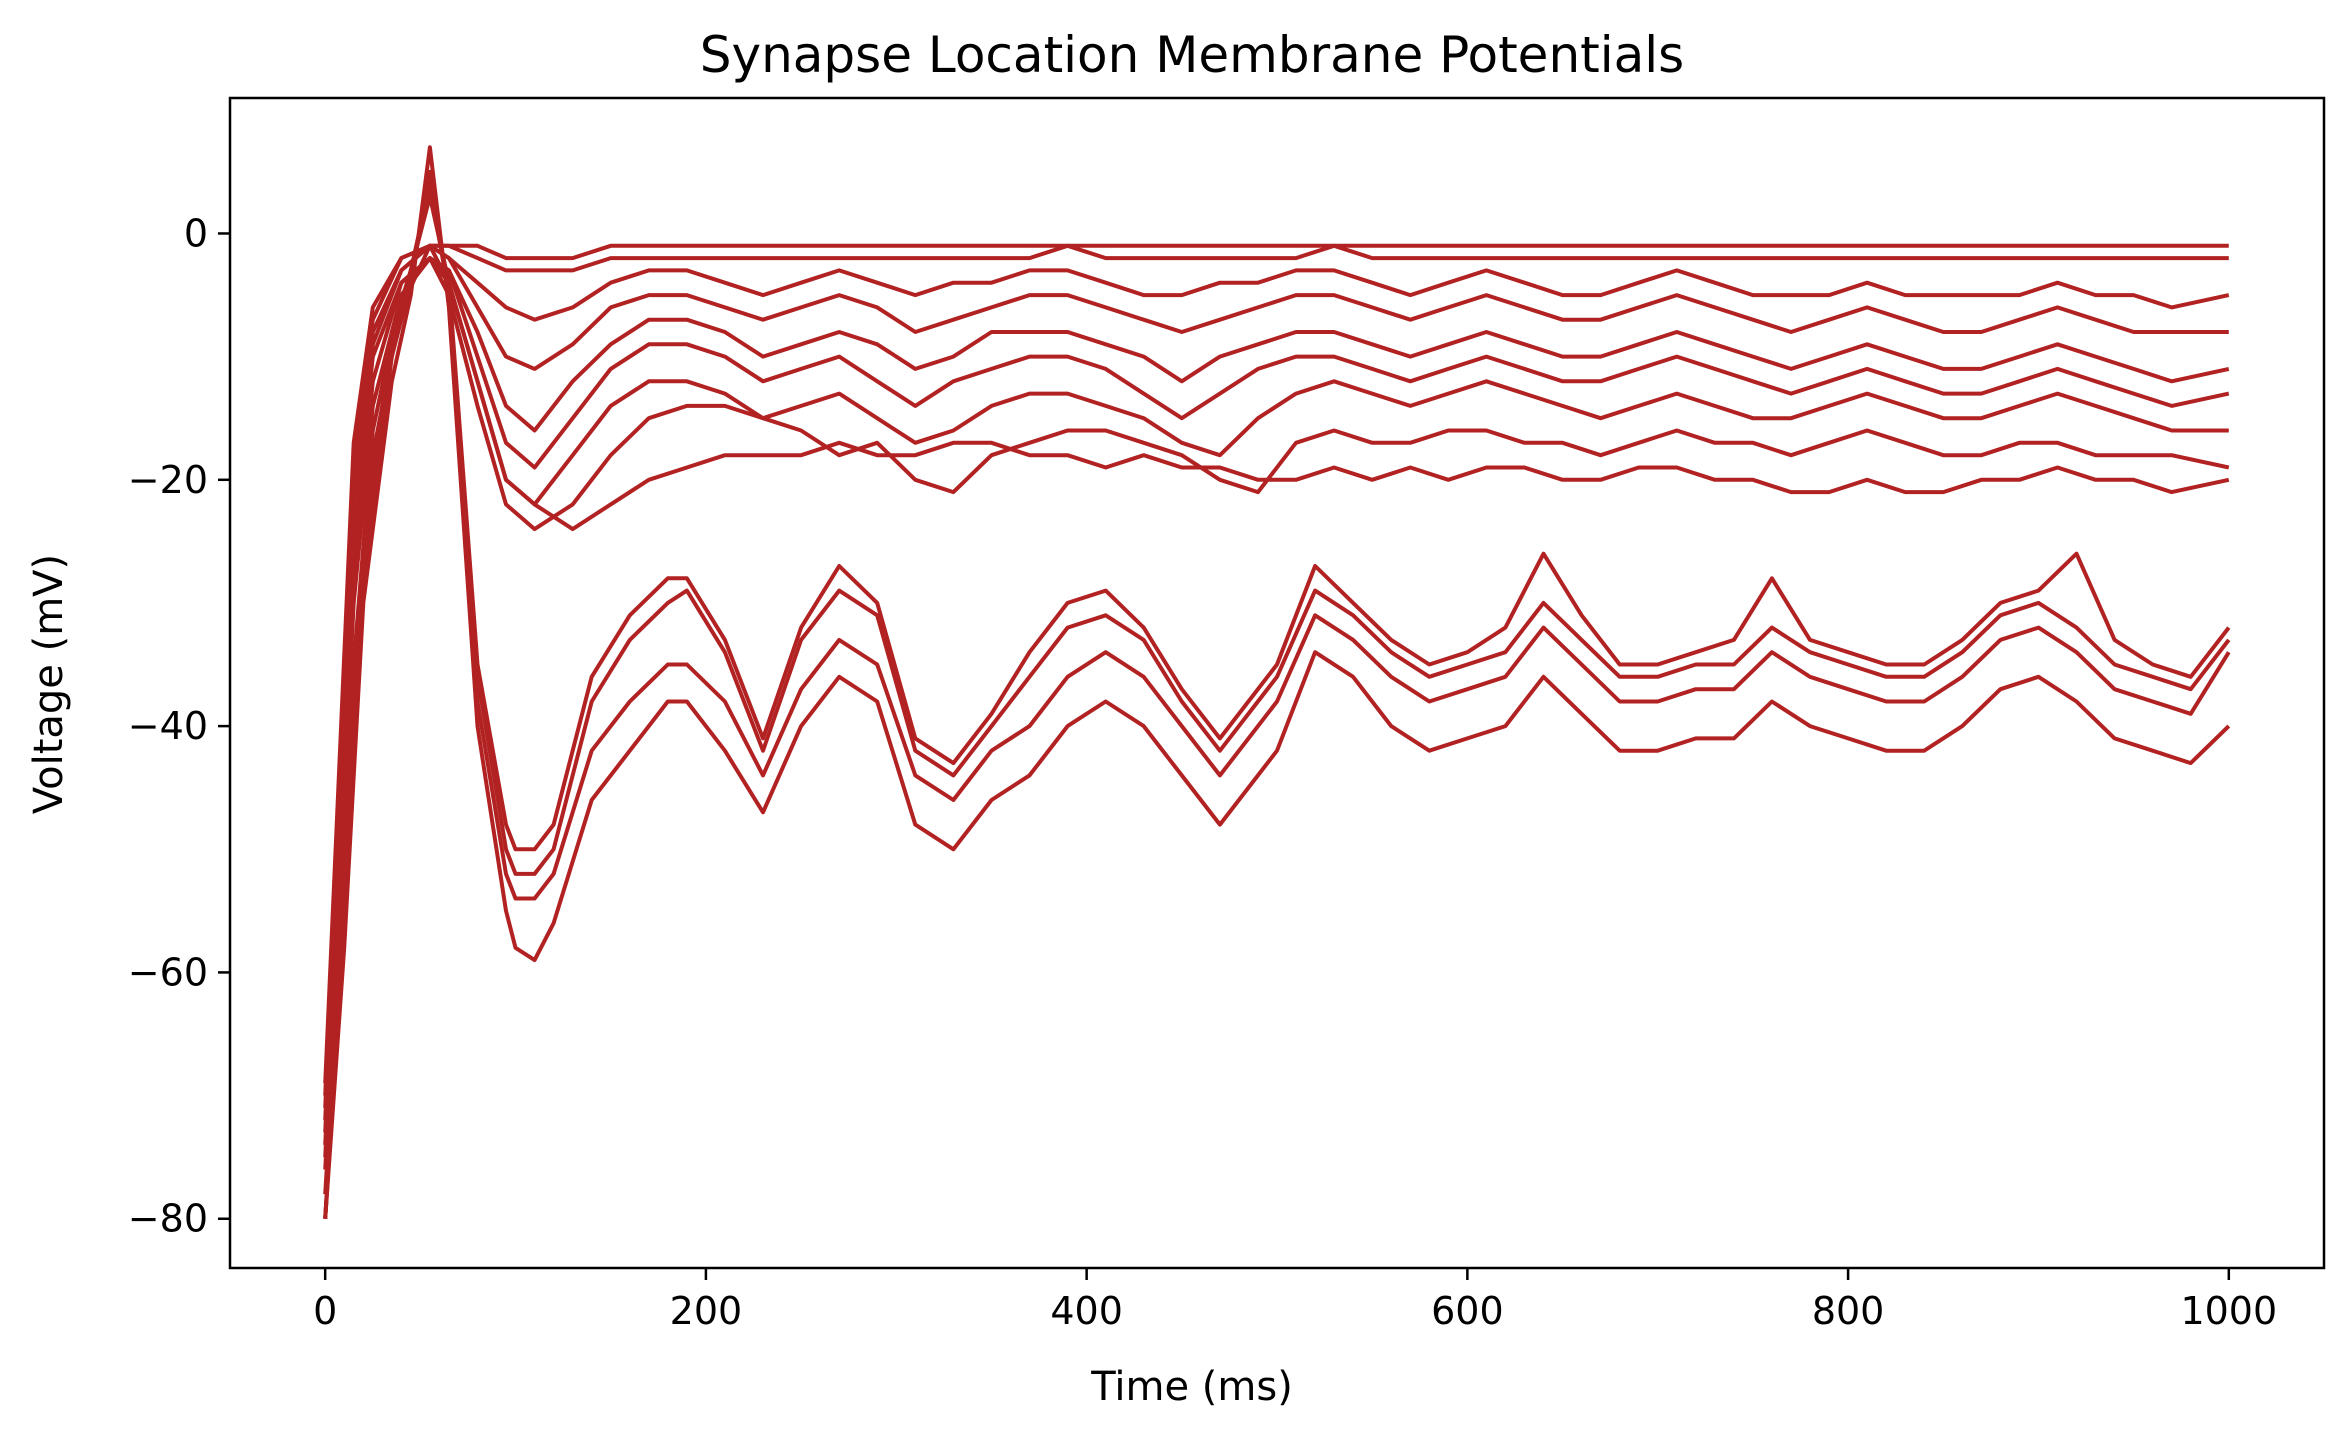 Image resolution: width=2346 pixels, height=1440 pixels. Describe the element at coordinates (325, 1311) in the screenshot. I see `x-tick-label: 0` at that location.